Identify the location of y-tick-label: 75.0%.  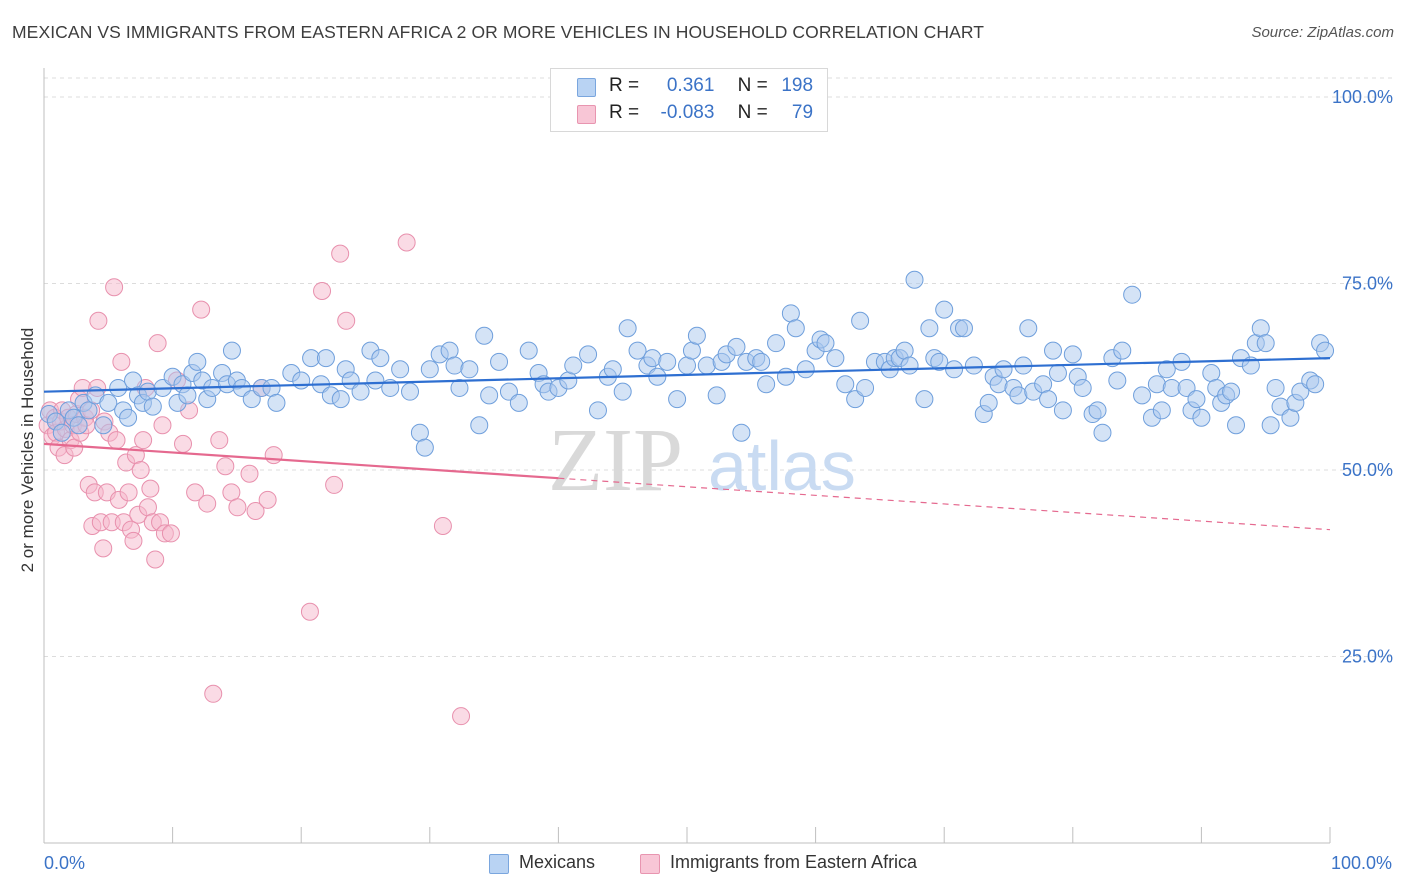
(1367, 284).